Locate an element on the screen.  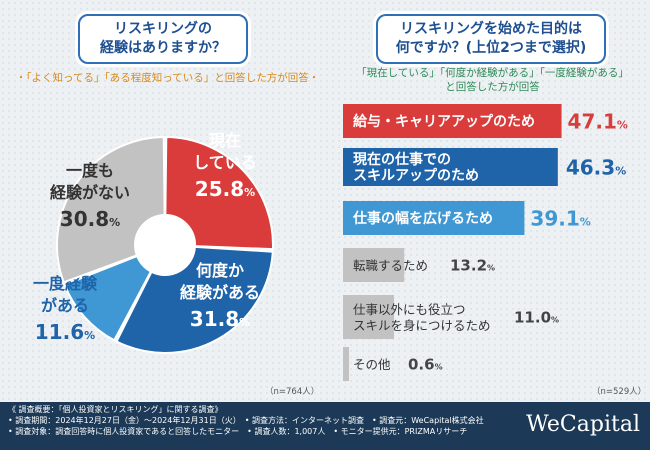
bar-category-label: 現在の仕事での is located at coordinates (402, 159).